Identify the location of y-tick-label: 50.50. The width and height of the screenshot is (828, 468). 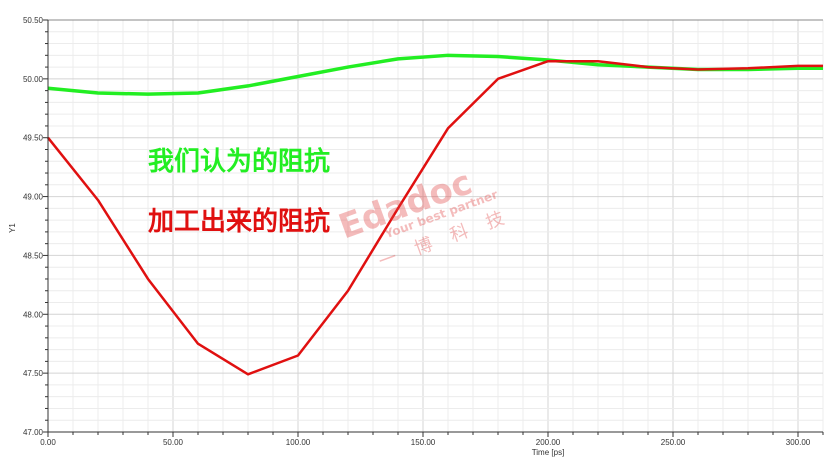
(33, 20).